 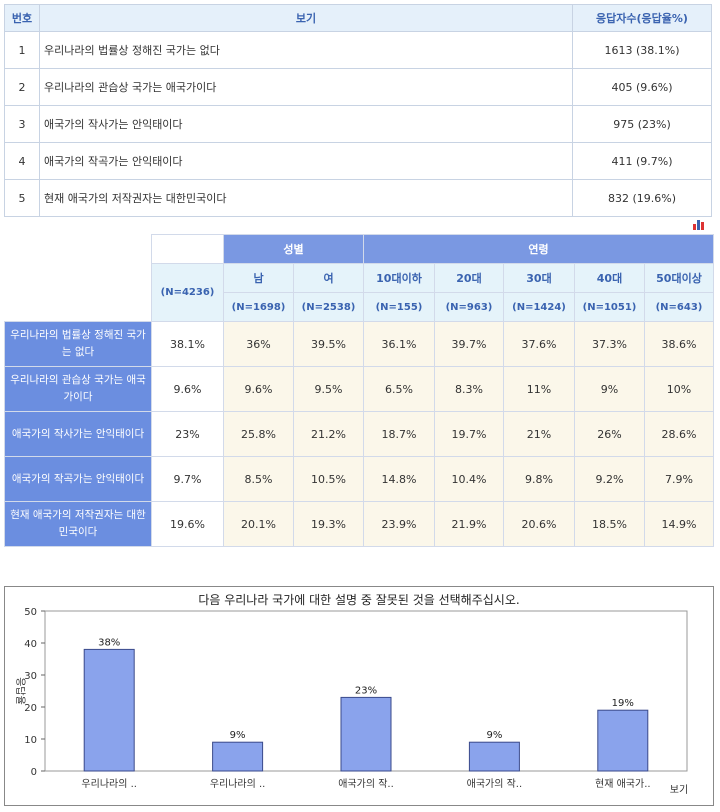 I want to click on cross-cell: 19.3%, so click(x=328, y=524).